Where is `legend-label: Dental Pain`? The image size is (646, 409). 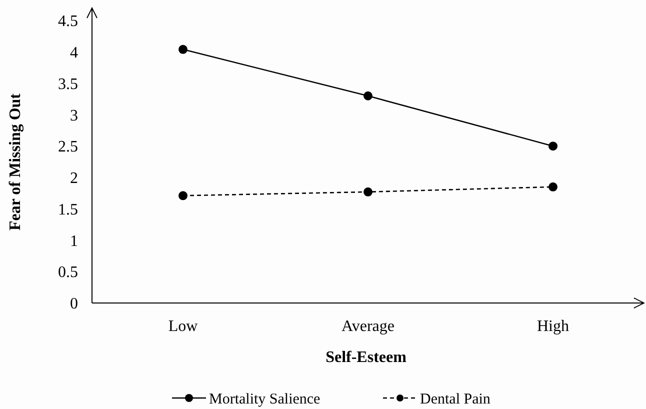 legend-label: Dental Pain is located at coordinates (455, 399).